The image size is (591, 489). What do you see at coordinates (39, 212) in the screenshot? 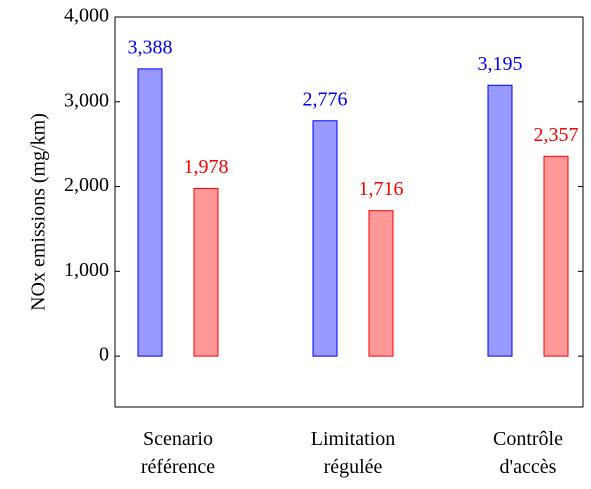
I see `y-axis-label: NOx emissions (mg/km)` at bounding box center [39, 212].